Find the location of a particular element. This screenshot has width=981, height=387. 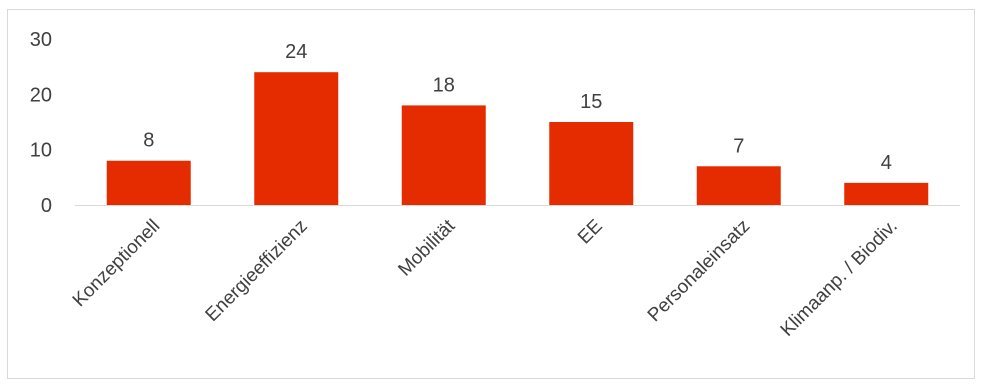

category-label: Energieeffizienz is located at coordinates (257, 271).